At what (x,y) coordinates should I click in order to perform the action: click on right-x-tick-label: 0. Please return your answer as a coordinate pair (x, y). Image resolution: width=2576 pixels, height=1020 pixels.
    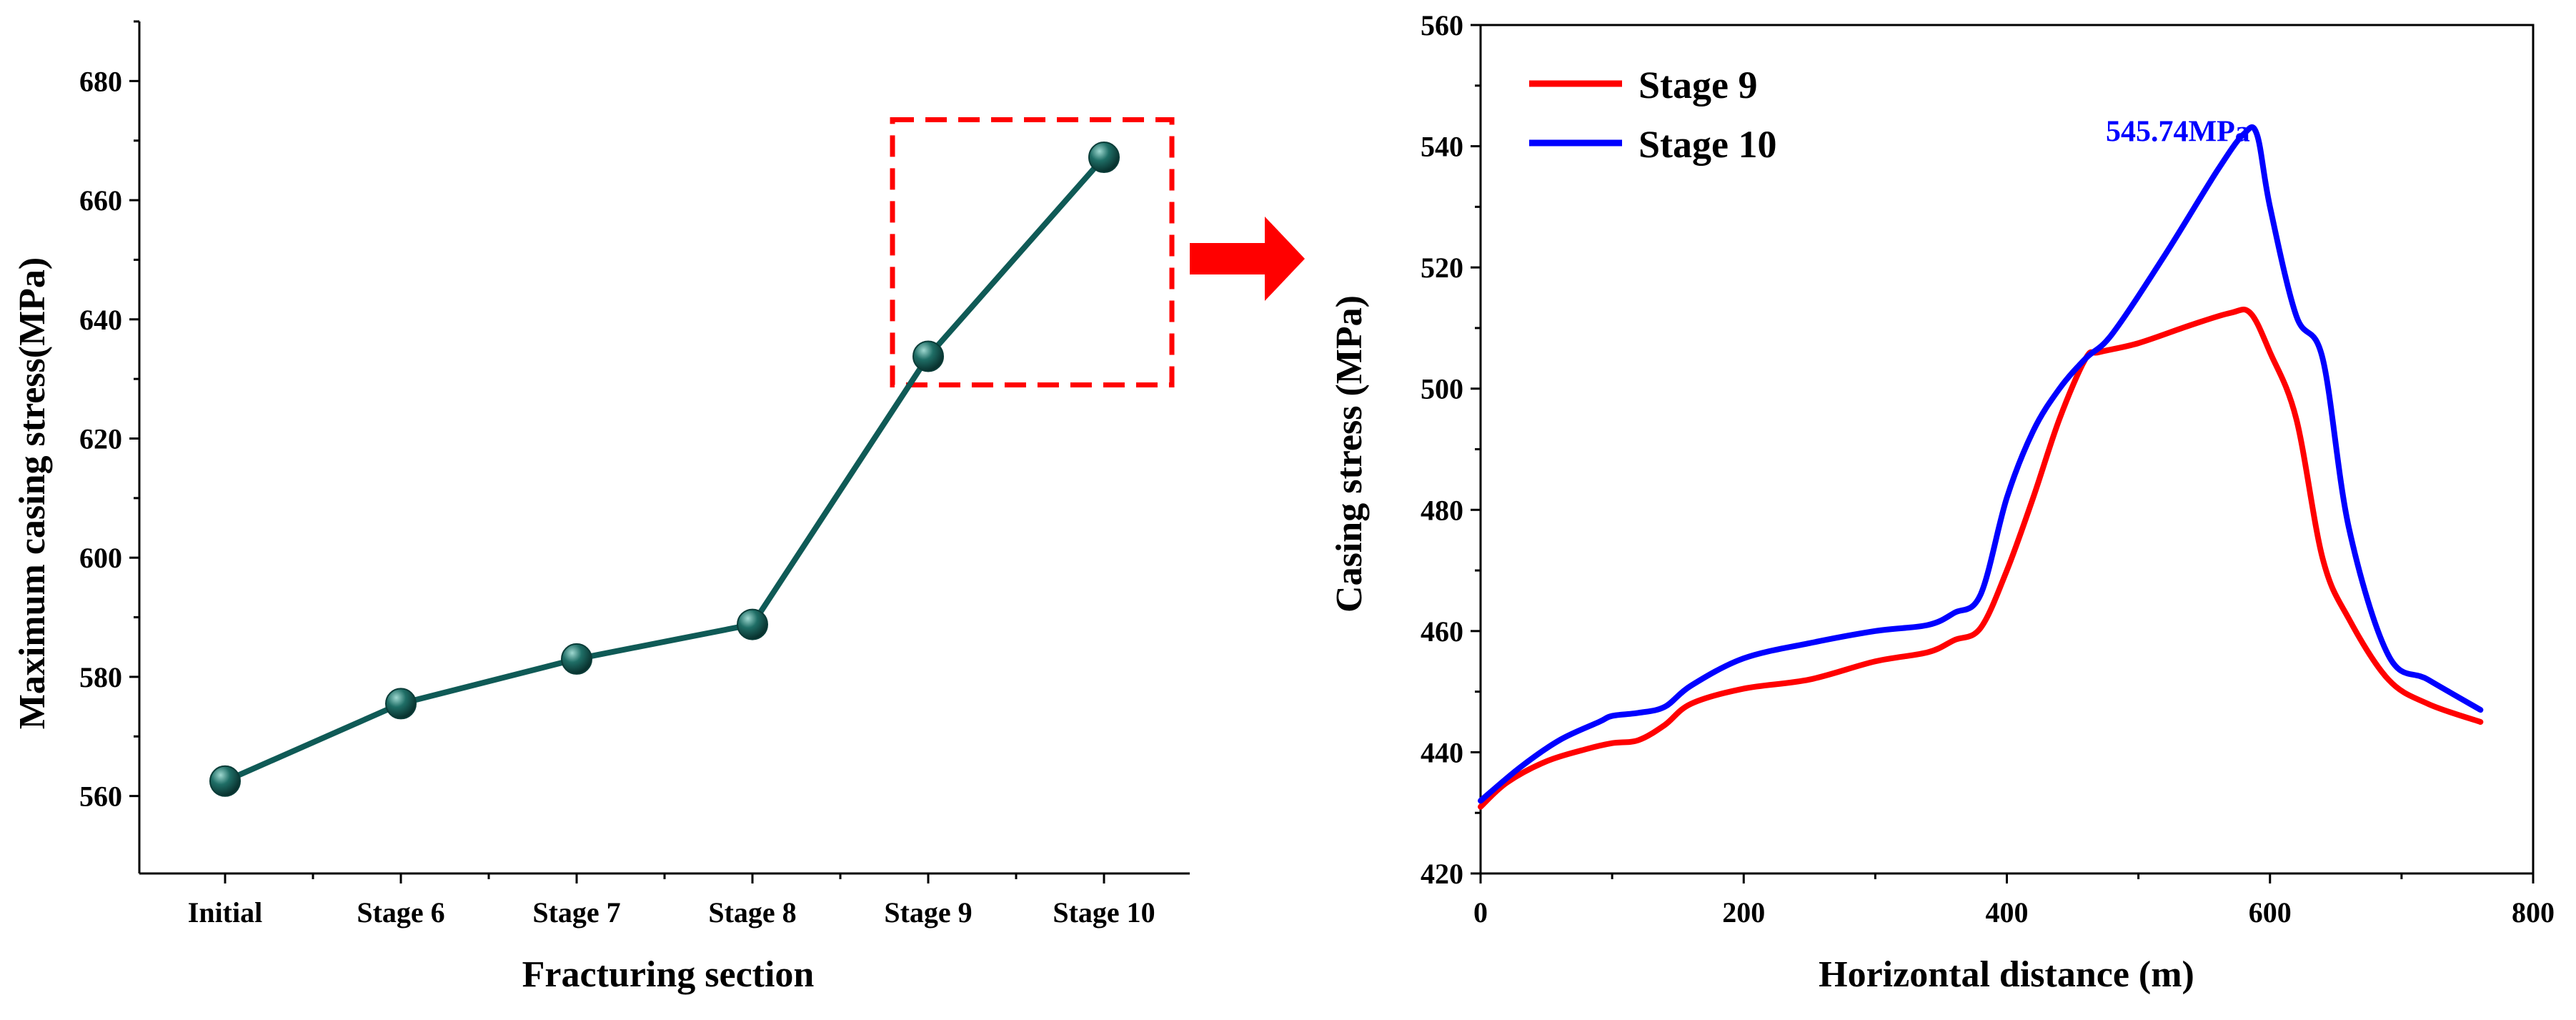
    Looking at the image, I should click on (1480, 912).